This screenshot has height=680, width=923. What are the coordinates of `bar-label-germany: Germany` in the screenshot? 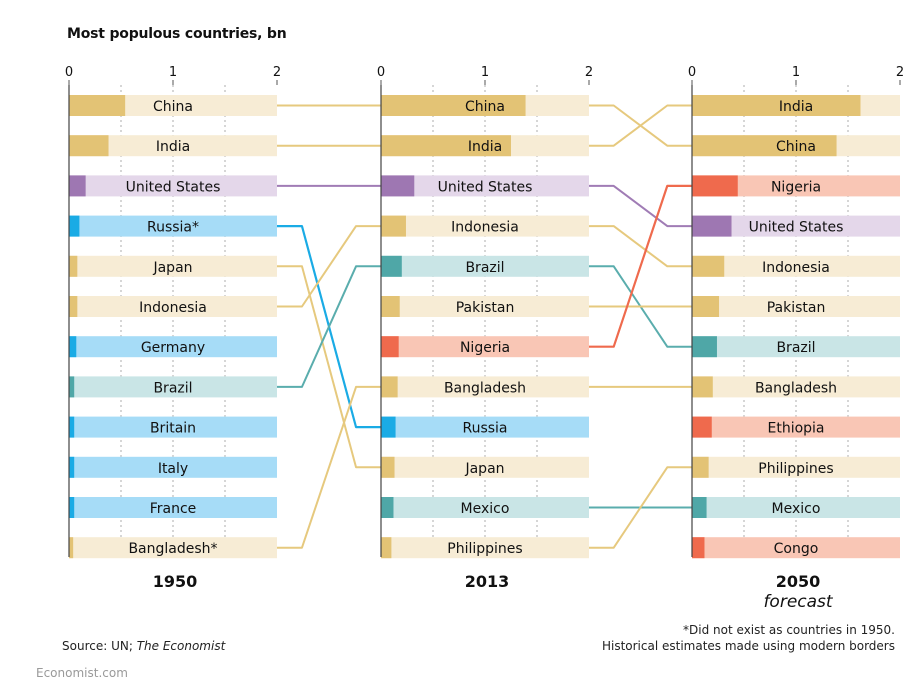 It's located at (173, 348).